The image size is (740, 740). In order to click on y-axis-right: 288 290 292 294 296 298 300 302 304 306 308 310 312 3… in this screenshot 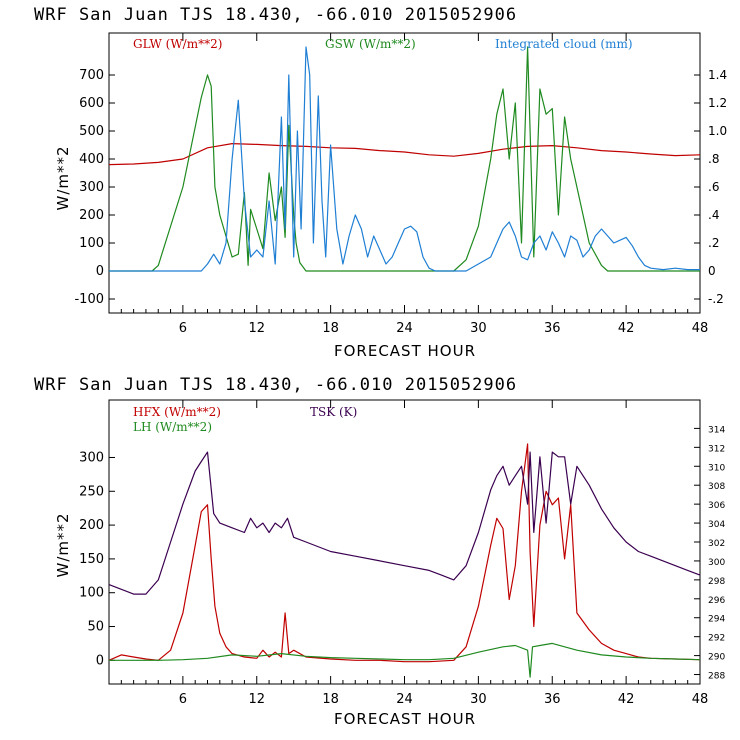, I will do `click(709, 553)`.